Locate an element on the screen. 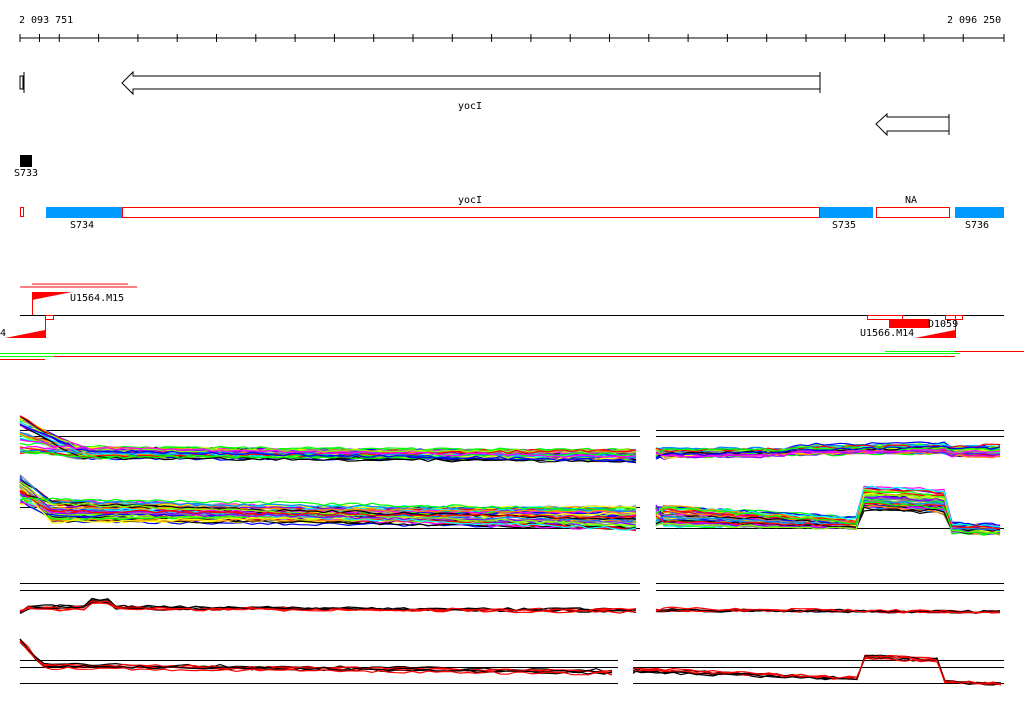  feature-left is located at coordinates (25, 334).